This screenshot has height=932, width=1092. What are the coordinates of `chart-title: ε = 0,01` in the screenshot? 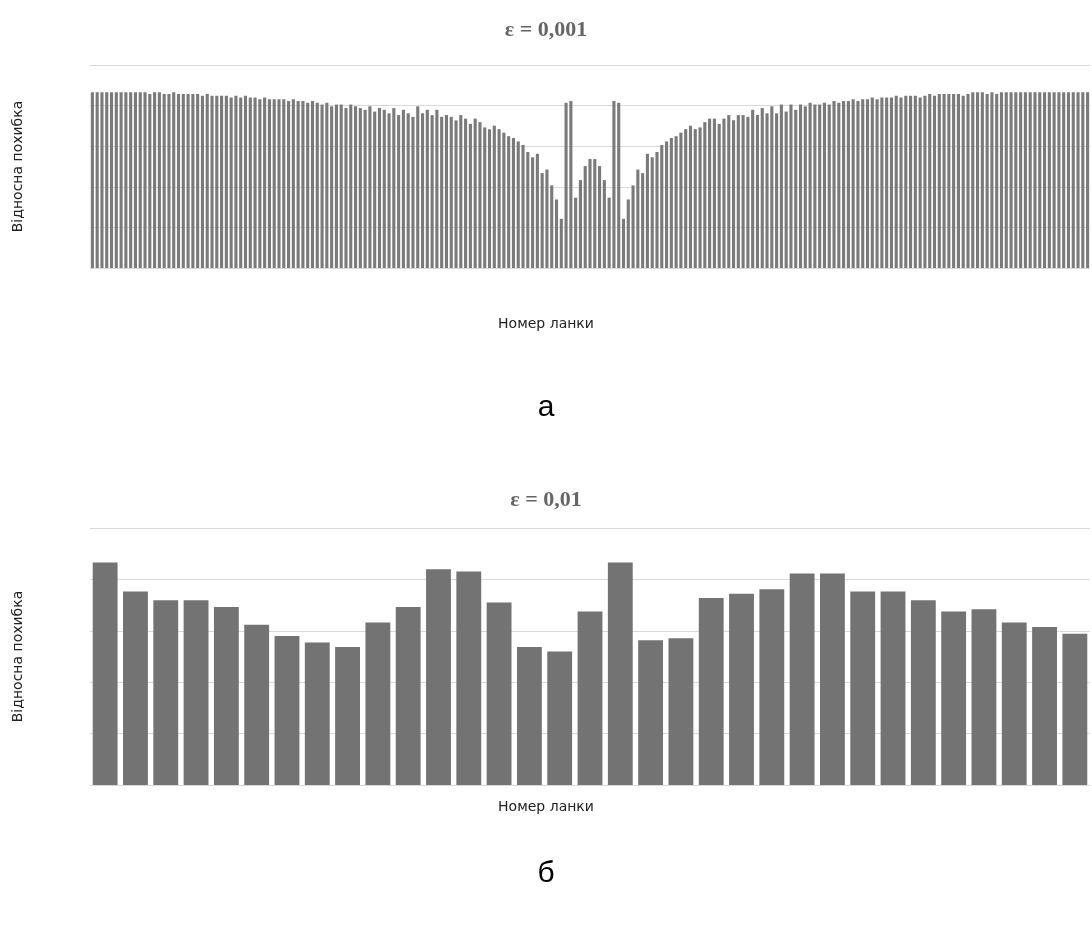 It's located at (546, 498).